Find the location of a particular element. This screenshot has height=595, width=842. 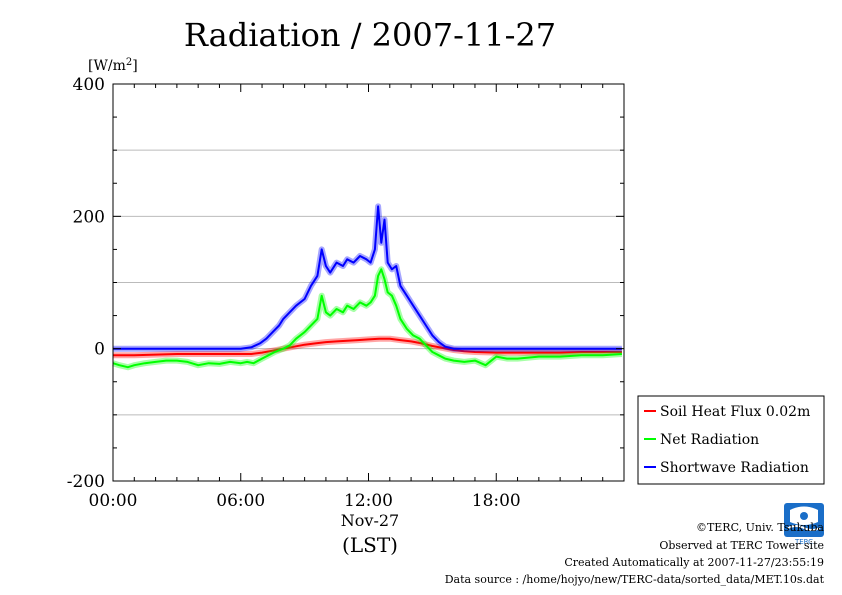

y-tick-label: 400 is located at coordinates (89, 85).